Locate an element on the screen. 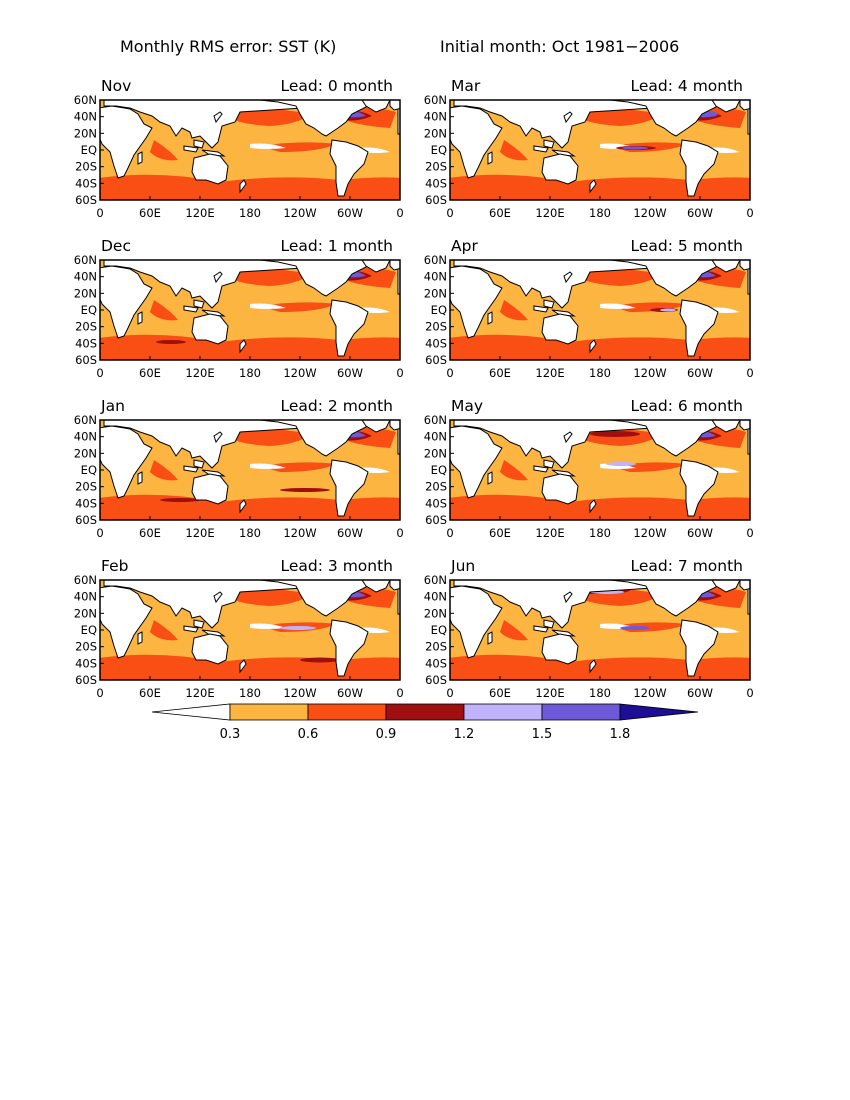  colorbar-label: 1.2 is located at coordinates (464, 734).